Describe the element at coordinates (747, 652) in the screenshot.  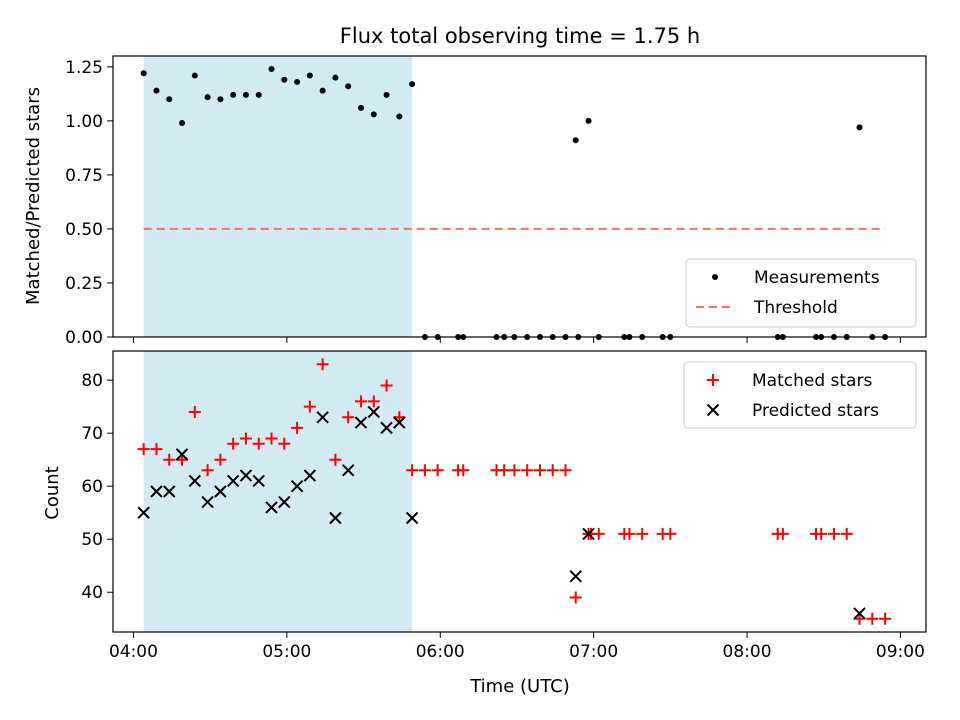
I see `x-tick-label: 08:00` at that location.